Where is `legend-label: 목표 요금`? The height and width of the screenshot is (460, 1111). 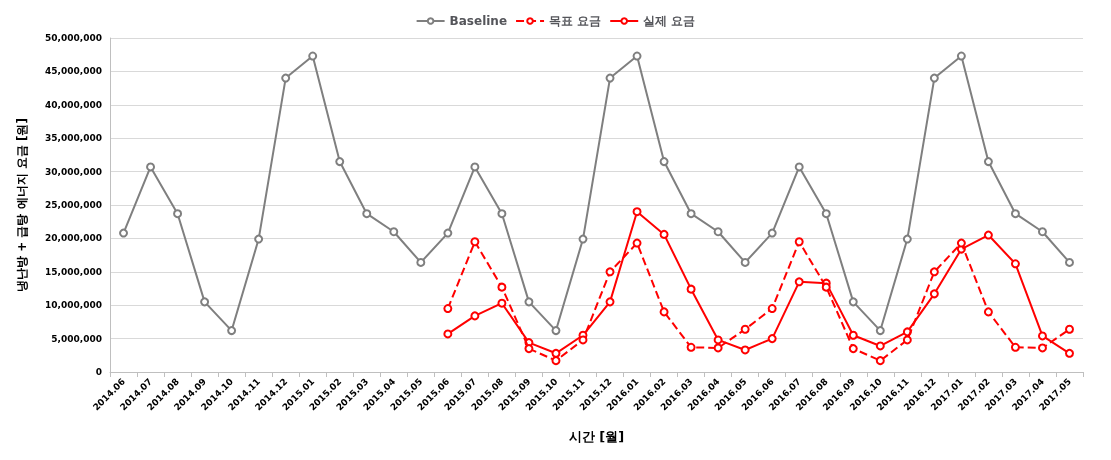
legend-label: 목표 요금 is located at coordinates (575, 21).